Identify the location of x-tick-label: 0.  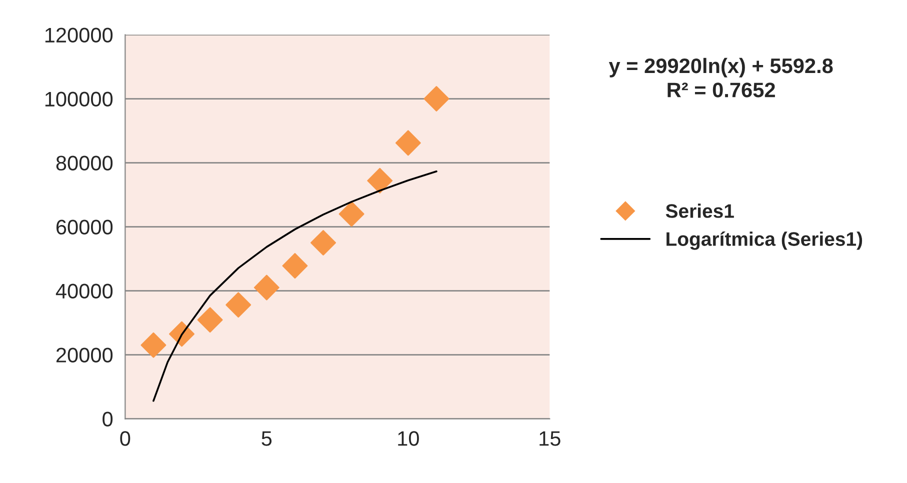
(125, 438).